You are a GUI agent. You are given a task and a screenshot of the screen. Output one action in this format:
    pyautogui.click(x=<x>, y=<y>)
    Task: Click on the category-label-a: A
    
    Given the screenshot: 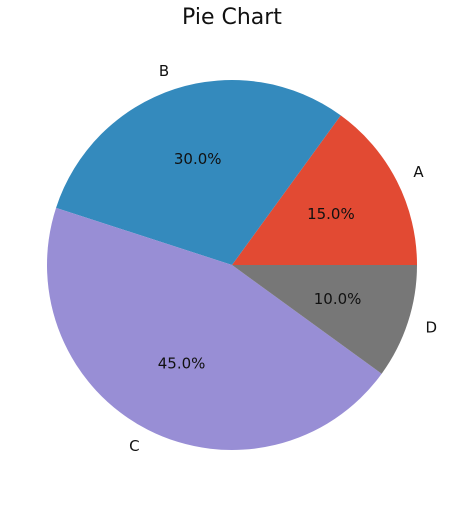 What is the action you would take?
    pyautogui.click(x=418, y=172)
    